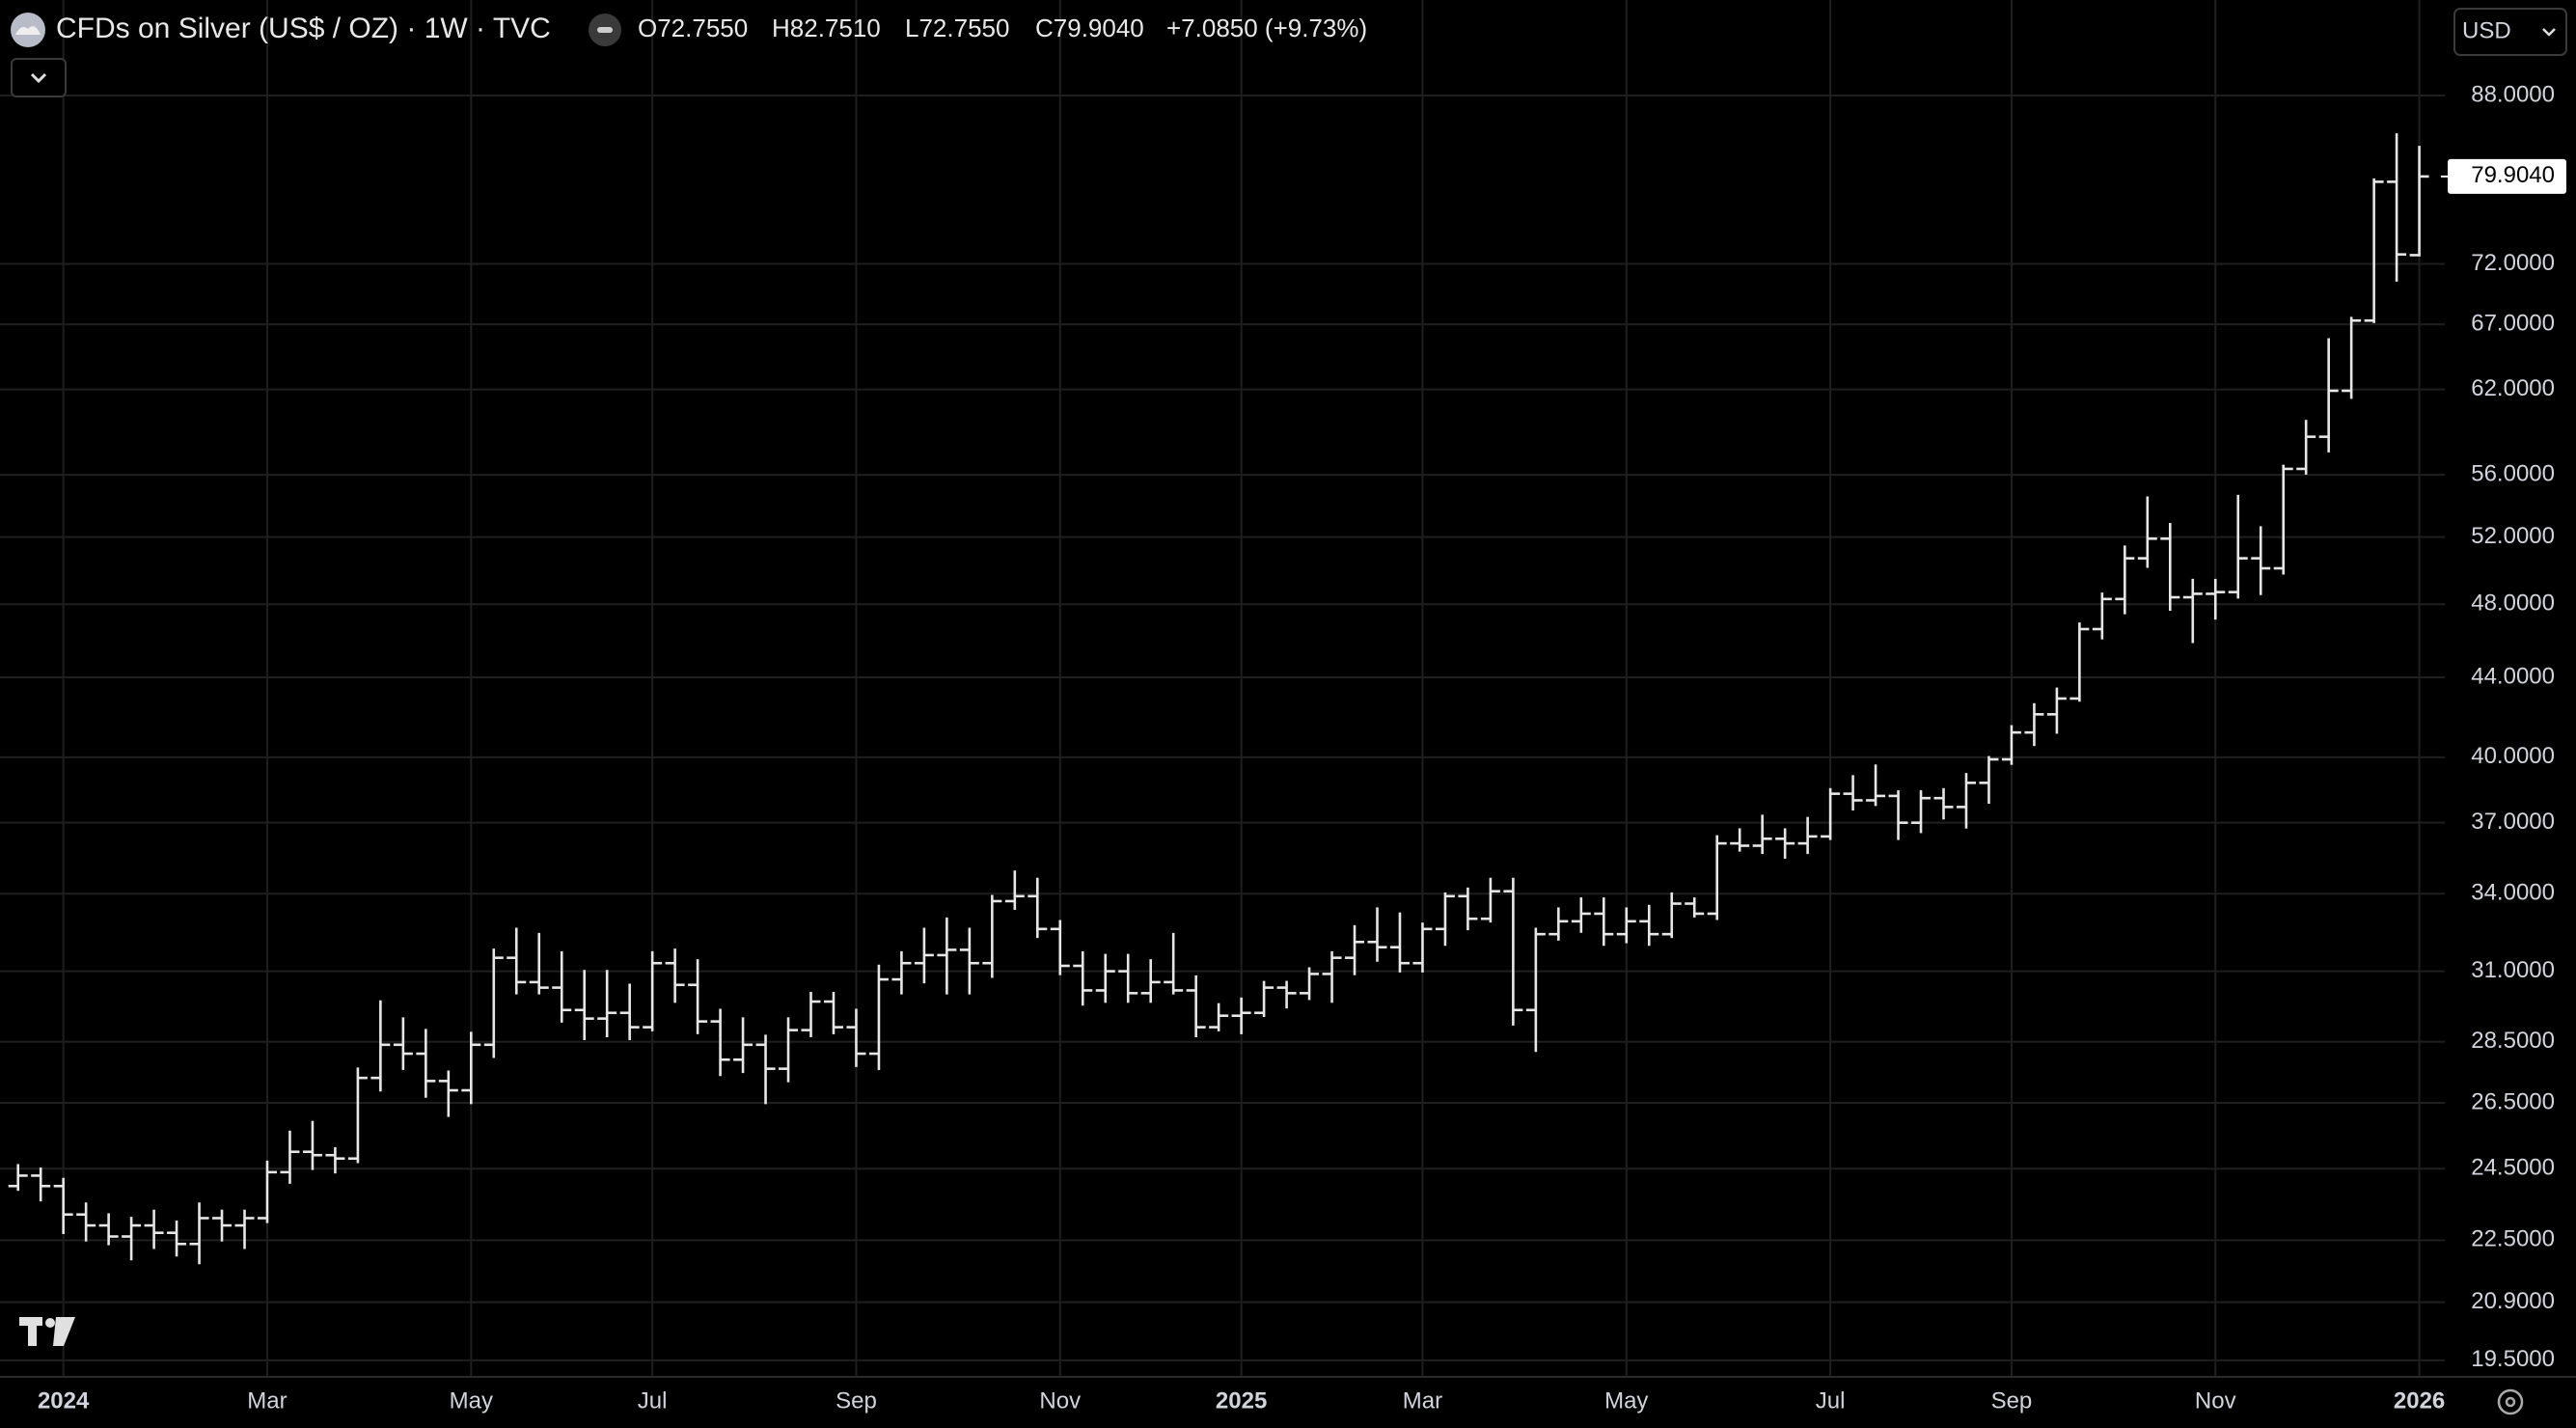 This screenshot has width=2576, height=1428. Describe the element at coordinates (1242, 1400) in the screenshot. I see `x-tick-label: 2025` at that location.